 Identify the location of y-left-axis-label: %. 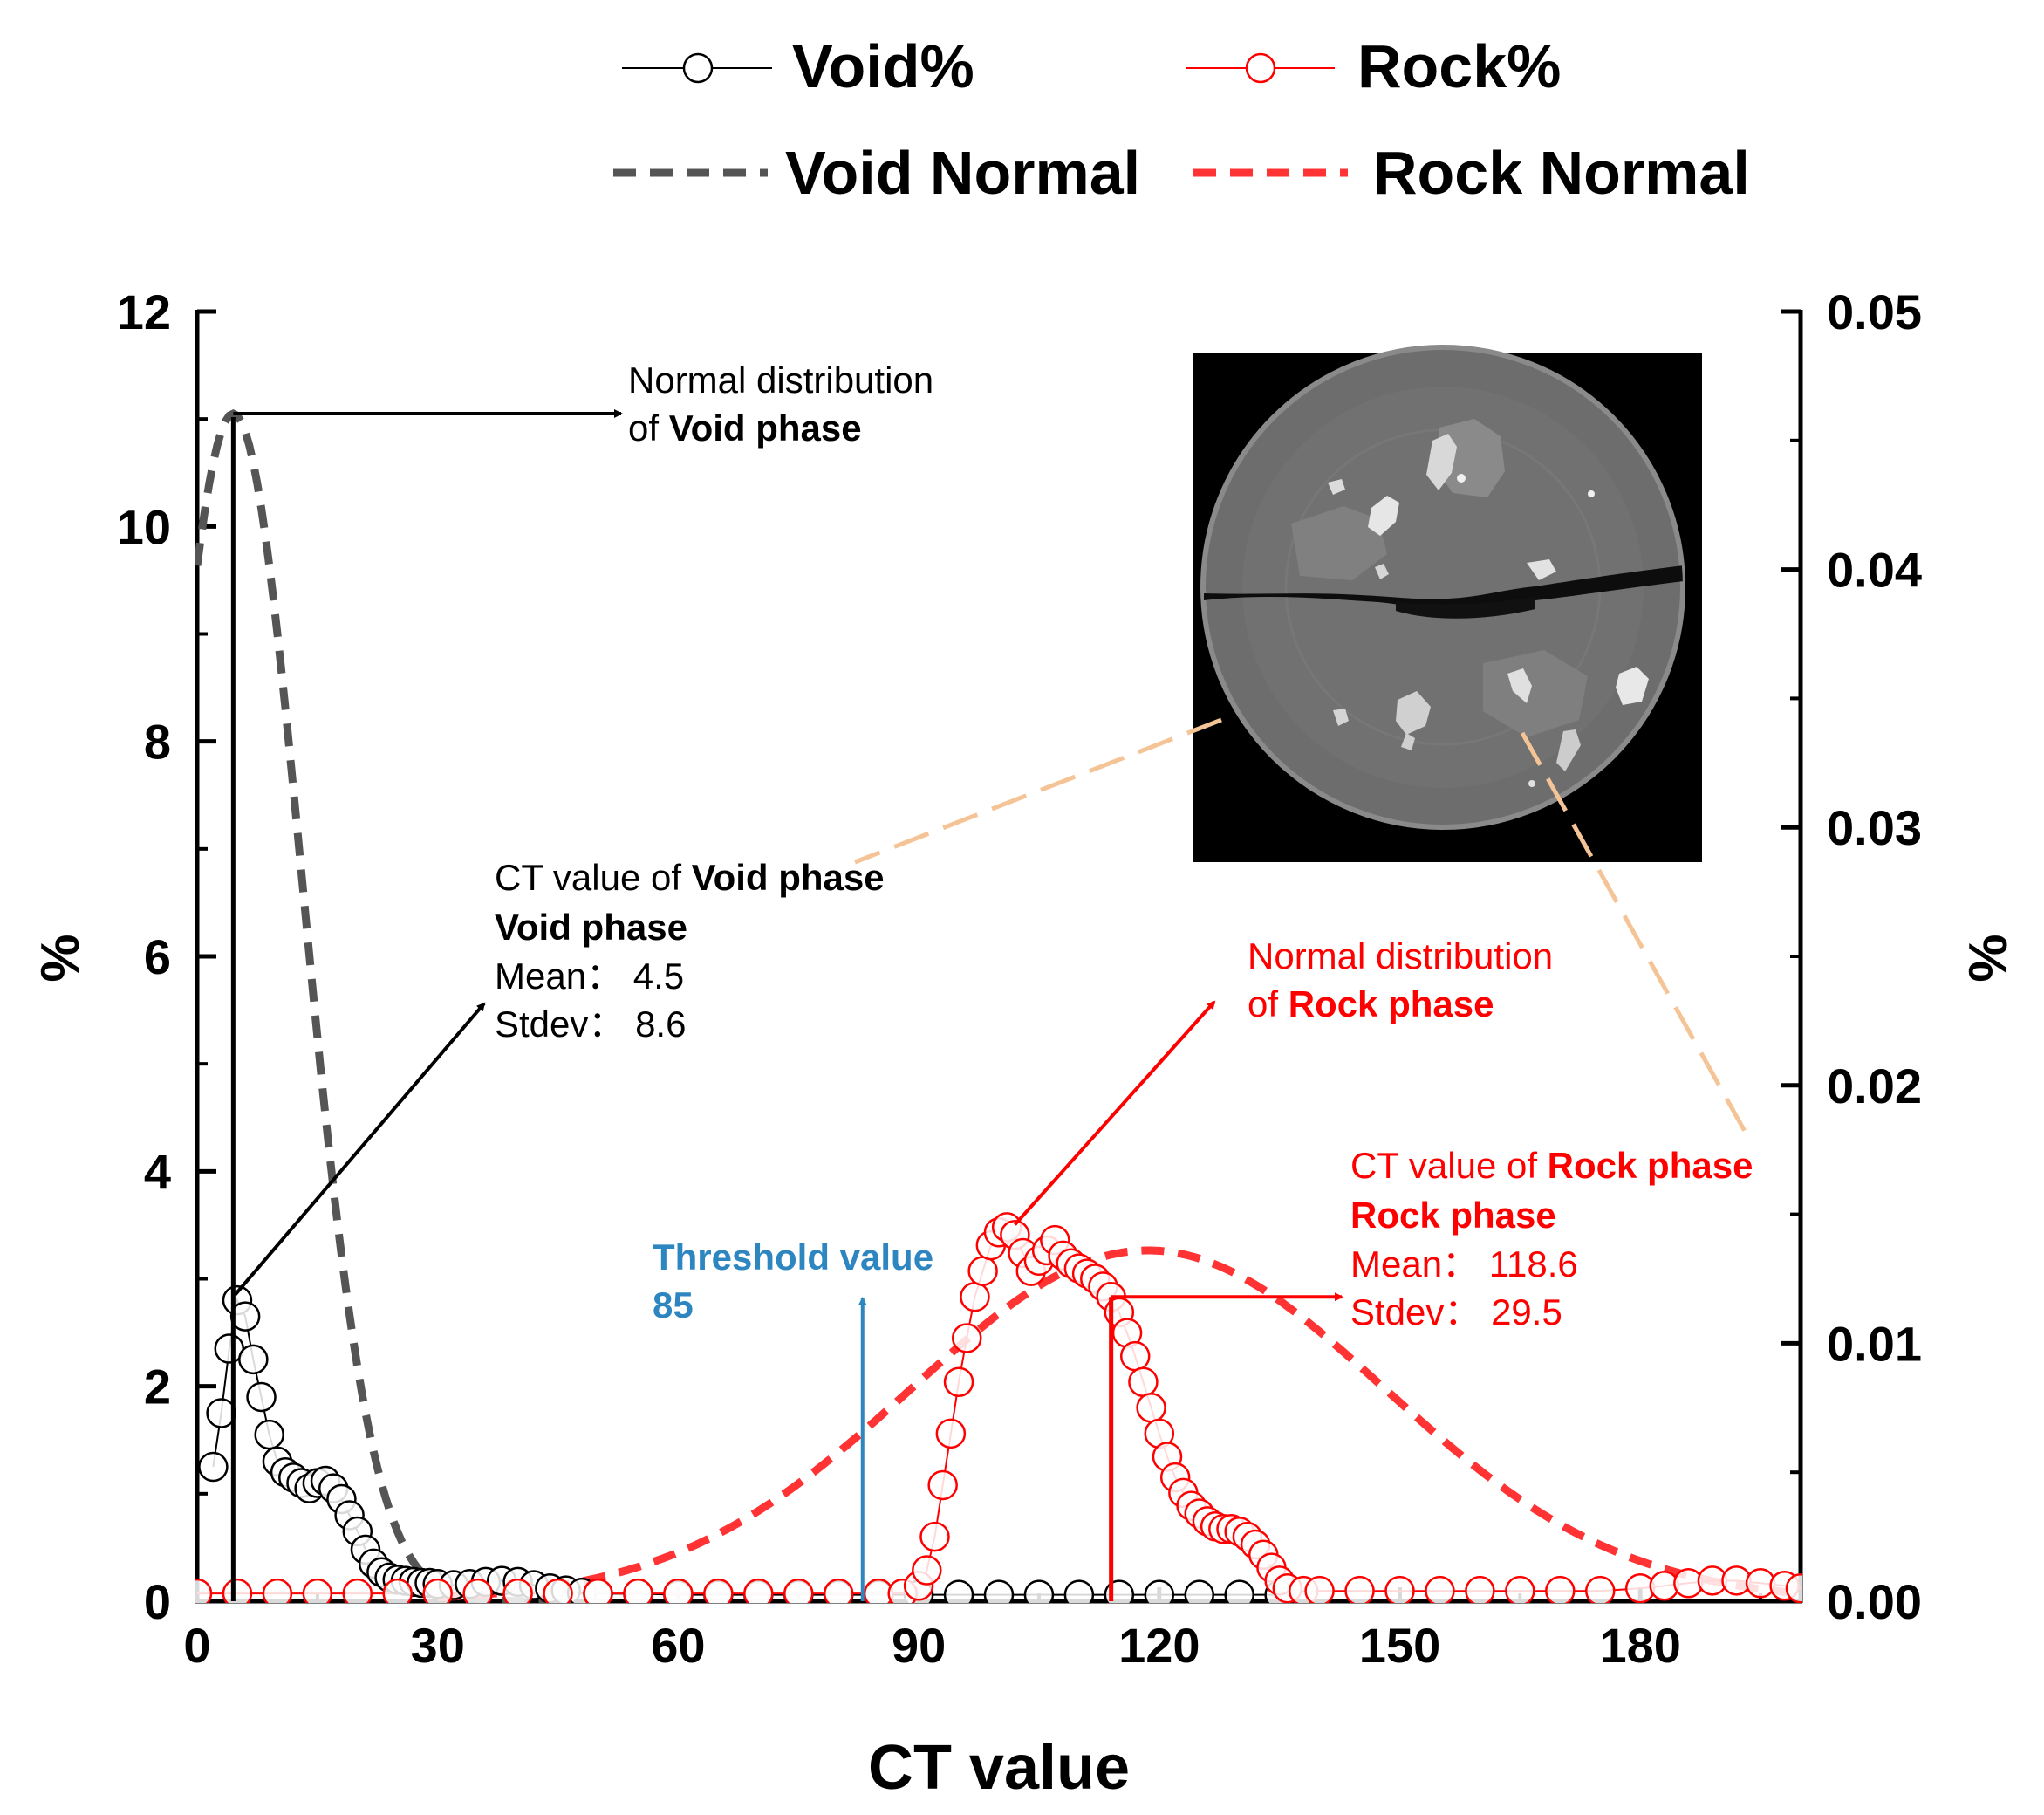
(61, 958).